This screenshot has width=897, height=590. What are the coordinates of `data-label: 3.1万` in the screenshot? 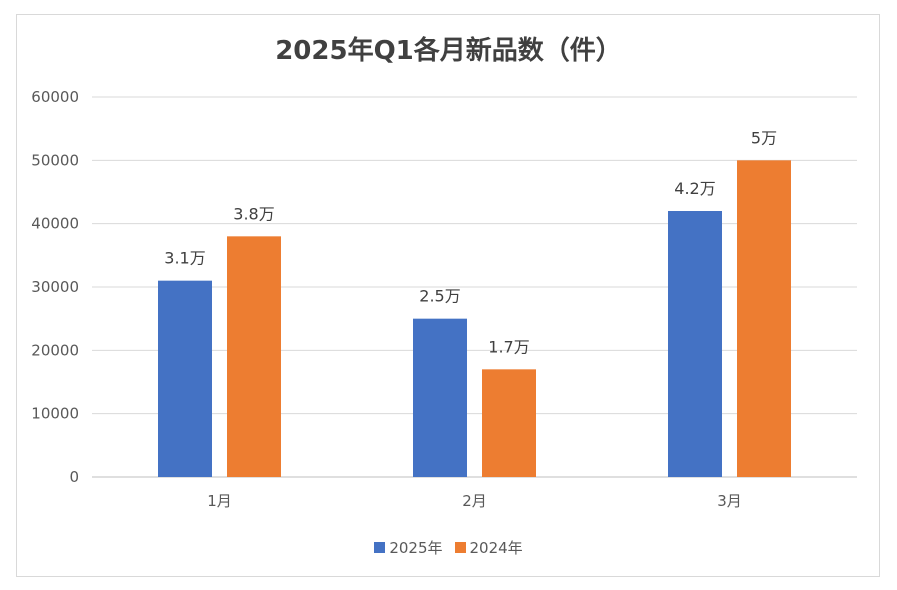 It's located at (184, 258).